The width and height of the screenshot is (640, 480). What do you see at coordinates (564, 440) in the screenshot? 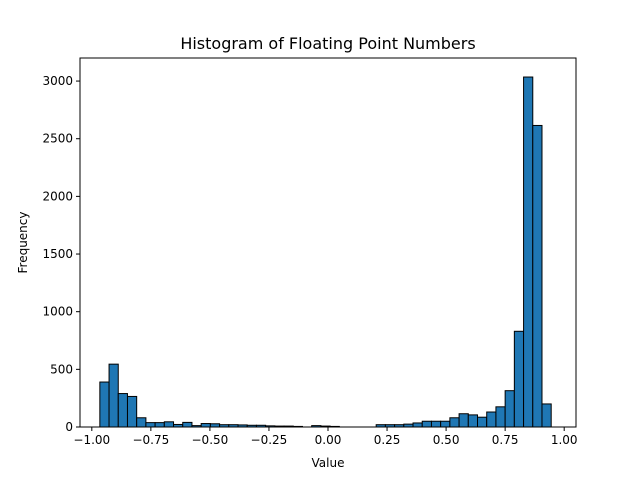
I see `x-tick-label: 1.00` at bounding box center [564, 440].